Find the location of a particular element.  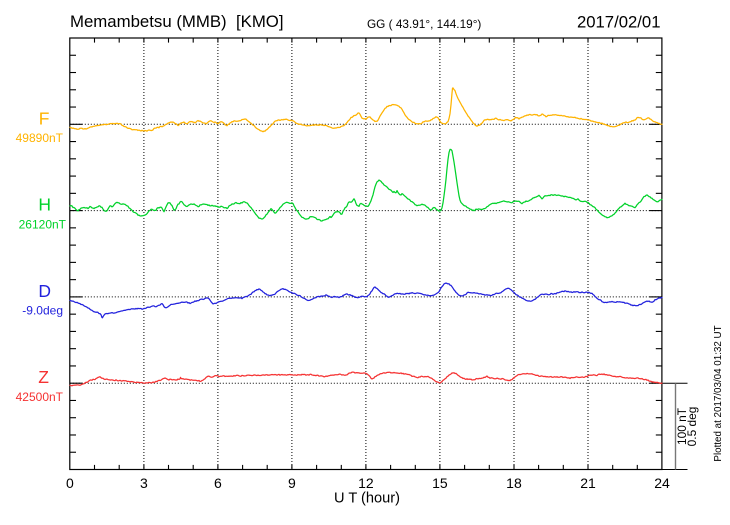

svg-text: F is located at coordinates (44, 118).